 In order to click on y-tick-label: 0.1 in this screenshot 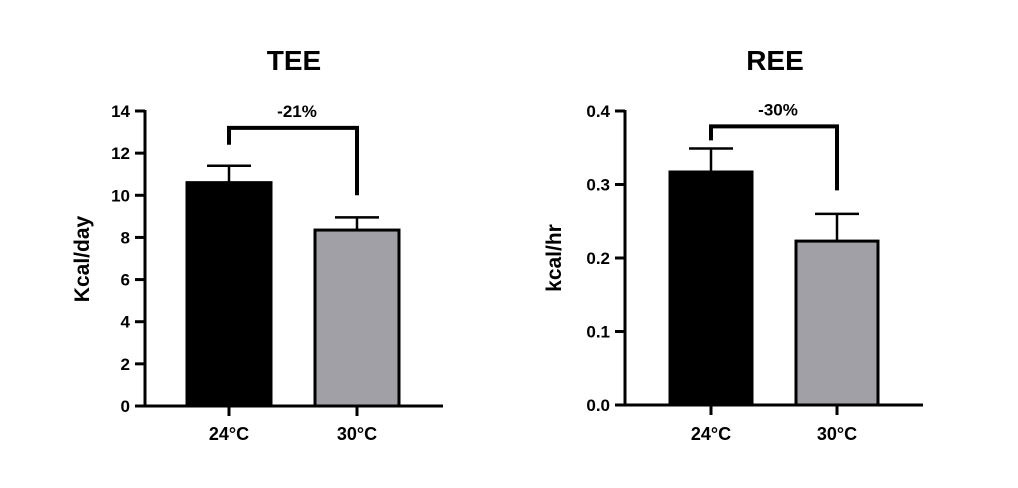, I will do `click(598, 332)`.